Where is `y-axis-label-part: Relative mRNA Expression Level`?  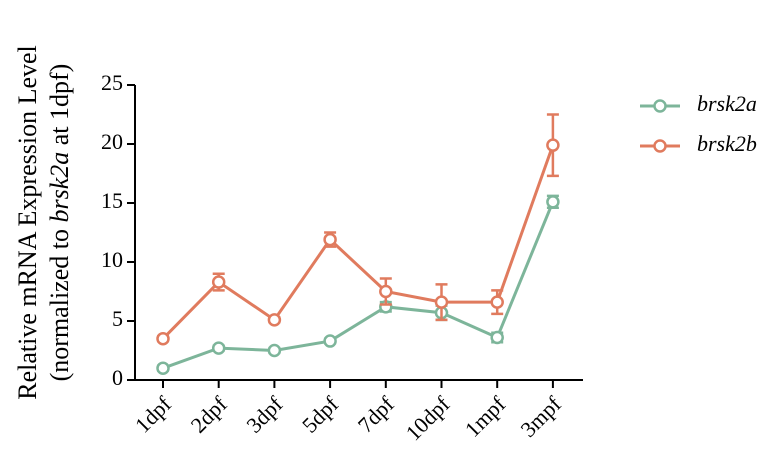 y-axis-label-part: Relative mRNA Expression Level is located at coordinates (27, 222).